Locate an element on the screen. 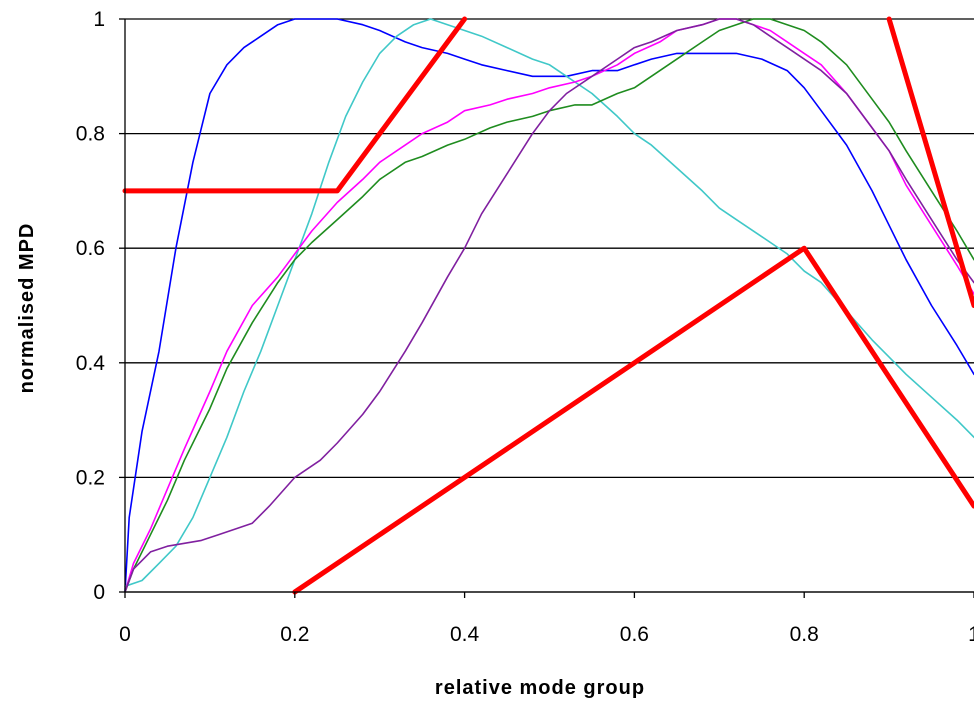  y-tick-label-5: 1 is located at coordinates (99, 19).